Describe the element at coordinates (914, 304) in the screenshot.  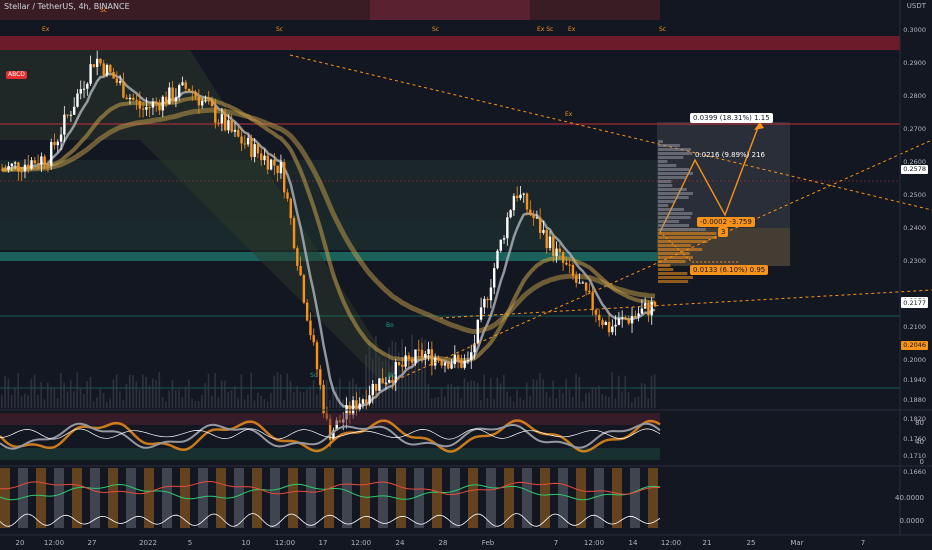
I see `price-tag: 0.2177` at that location.